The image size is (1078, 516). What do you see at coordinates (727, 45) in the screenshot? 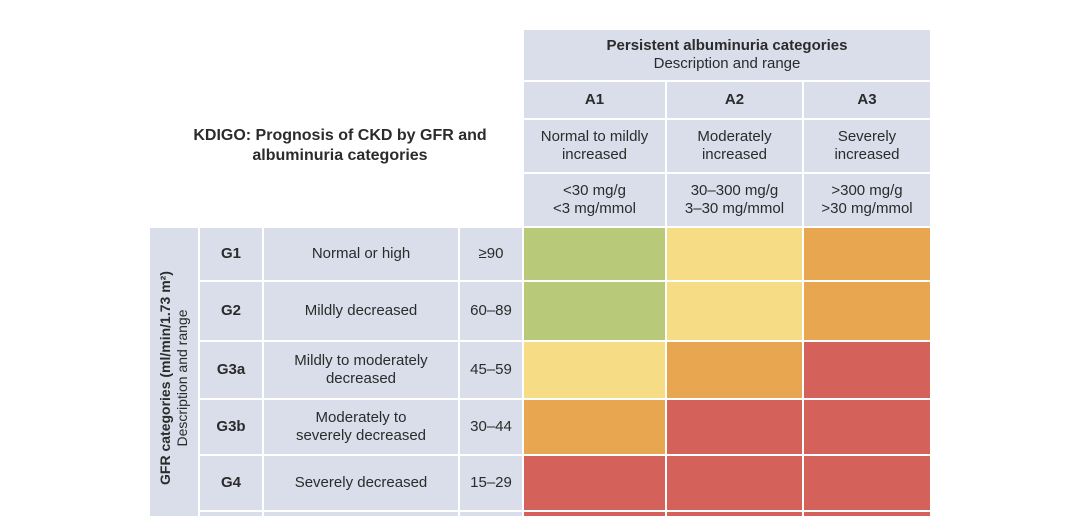
I see `albuminuria-heading: Persistent albuminuria categories` at bounding box center [727, 45].